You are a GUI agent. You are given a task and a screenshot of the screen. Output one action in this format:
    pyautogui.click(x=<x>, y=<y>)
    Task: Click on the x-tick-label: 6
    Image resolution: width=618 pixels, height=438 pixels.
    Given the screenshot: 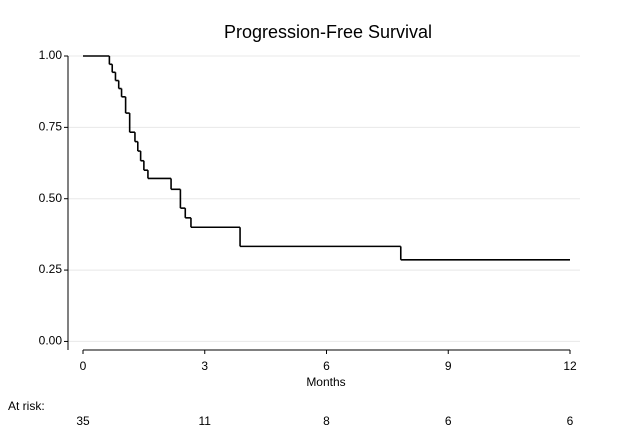 What is the action you would take?
    pyautogui.click(x=326, y=366)
    